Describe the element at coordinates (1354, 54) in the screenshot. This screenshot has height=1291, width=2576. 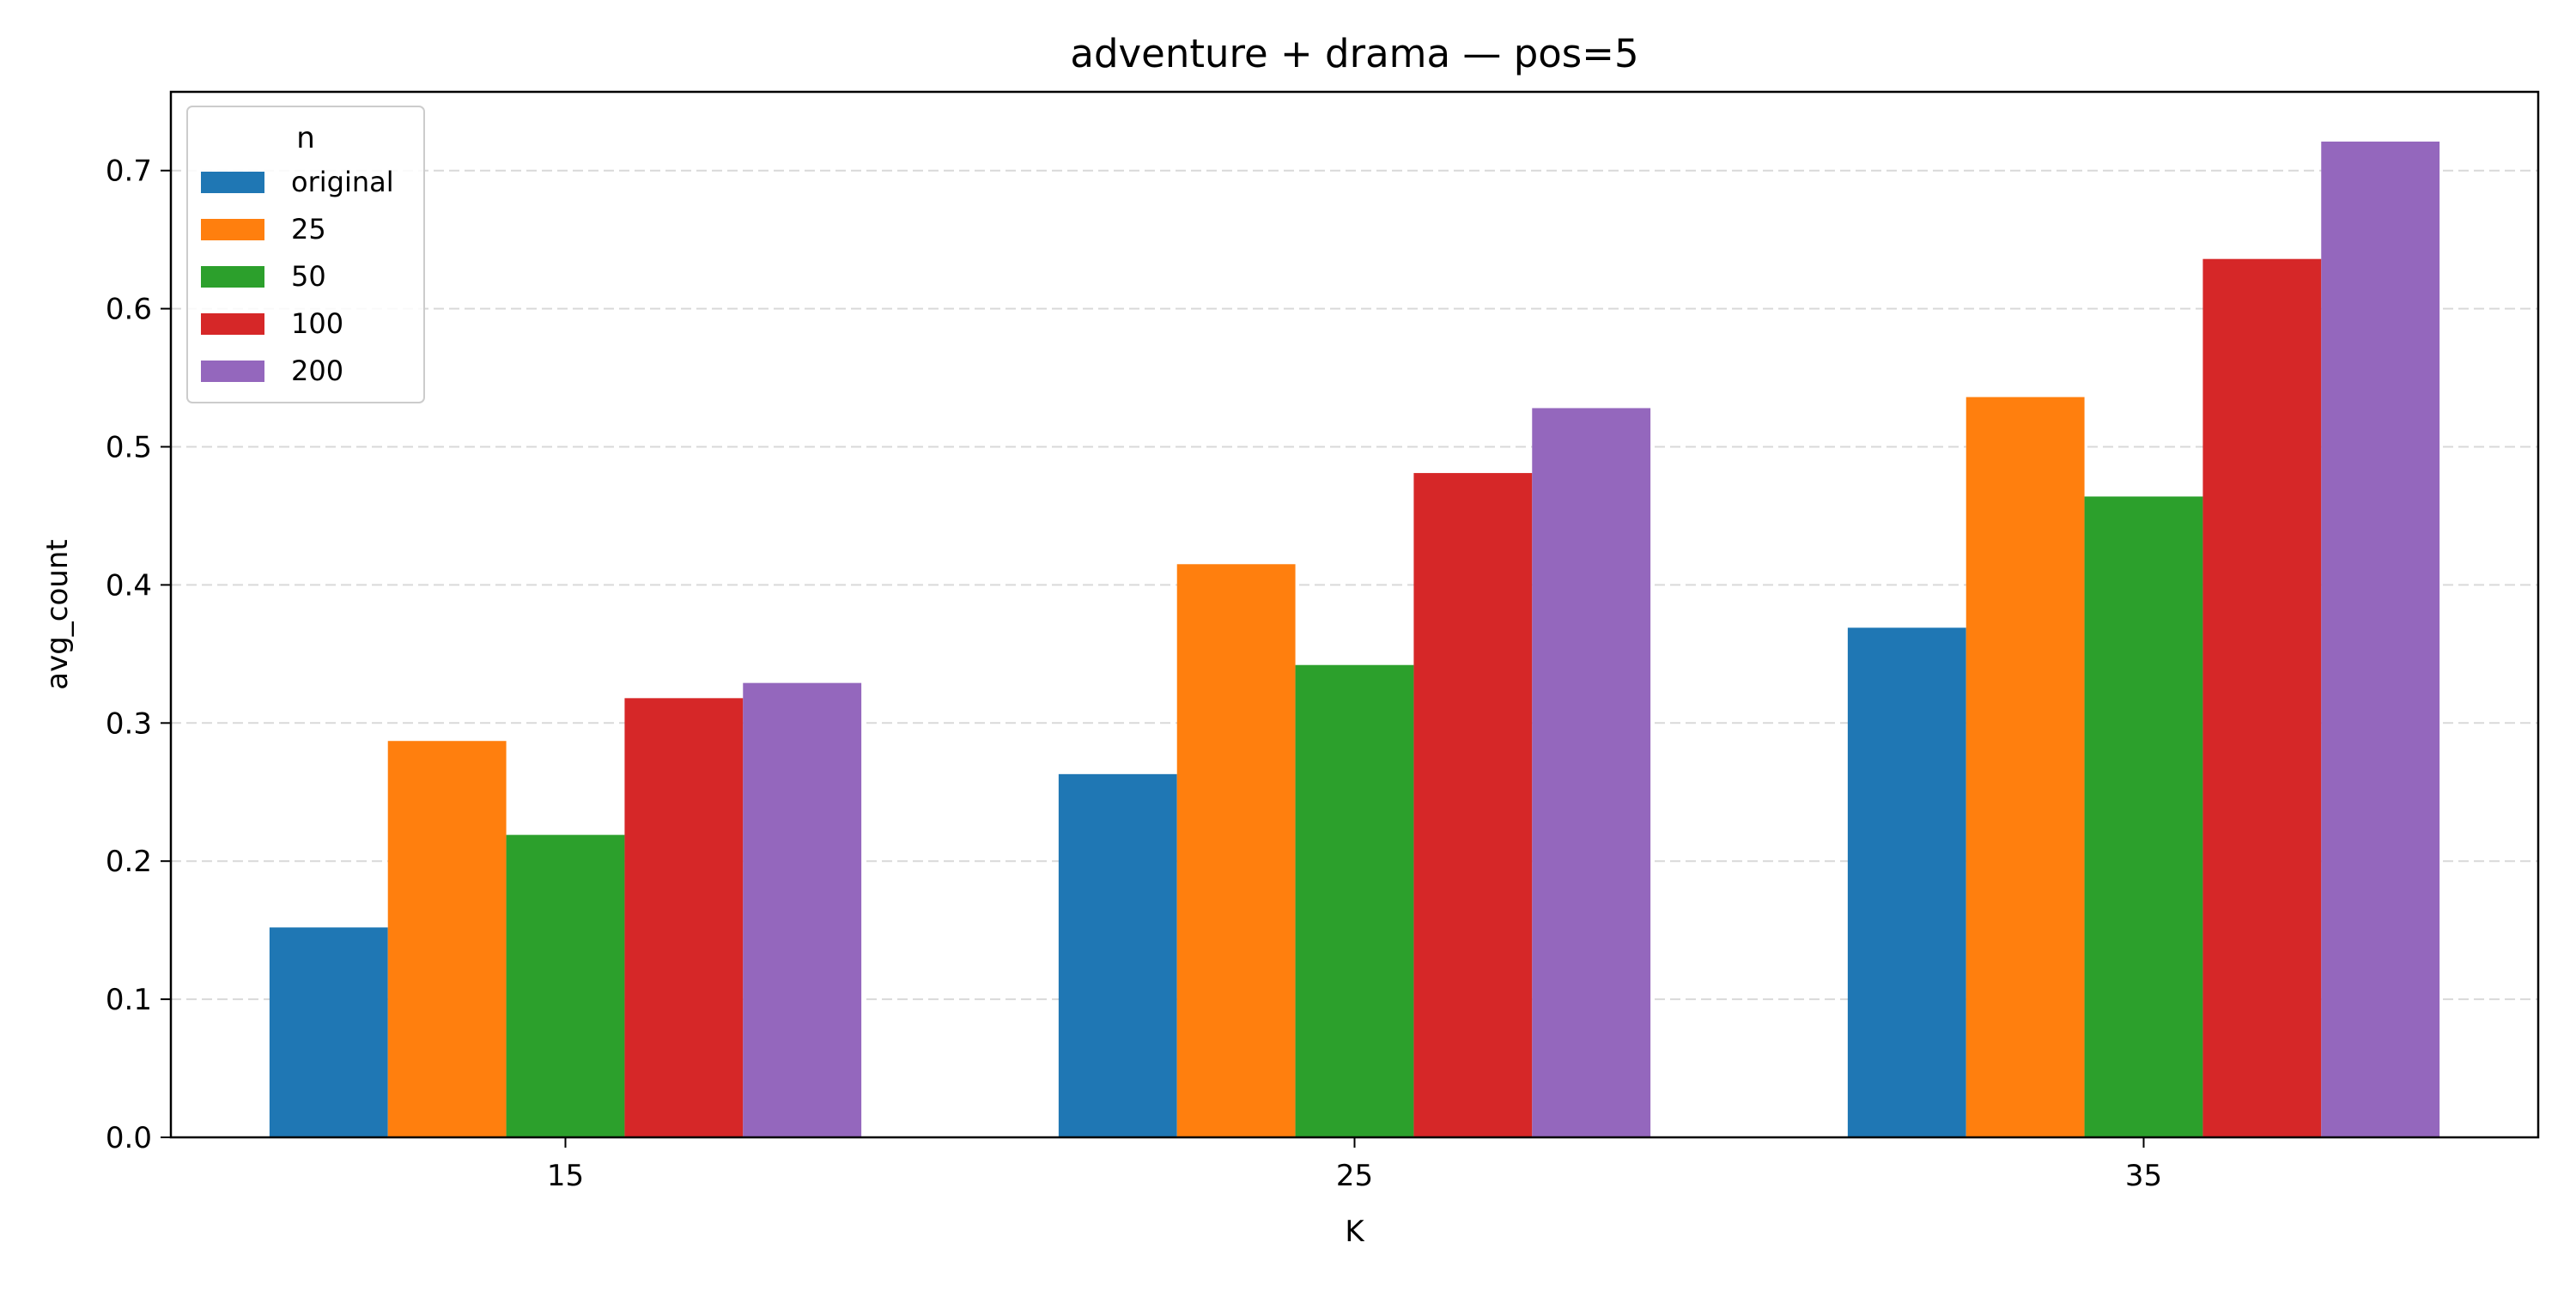
I see `chart-title: adventure + drama — pos=5` at that location.